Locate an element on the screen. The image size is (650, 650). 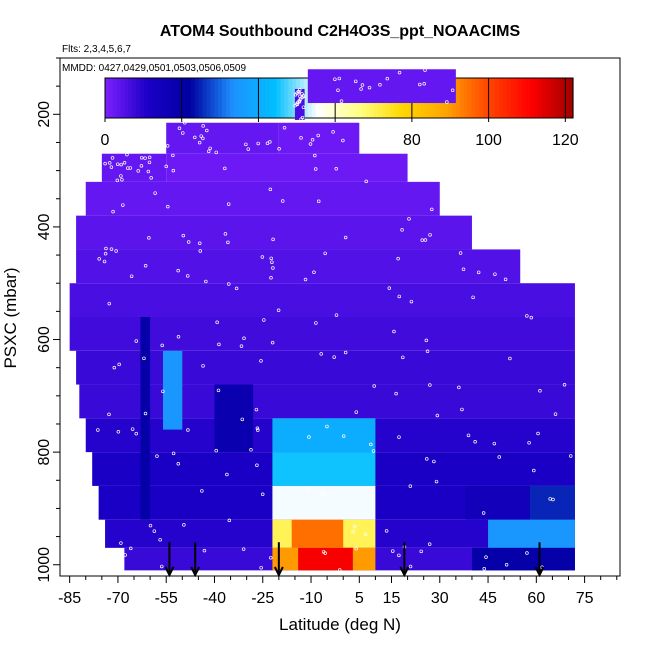
y-axis-label: PSXC (mbar) is located at coordinates (10, 317).